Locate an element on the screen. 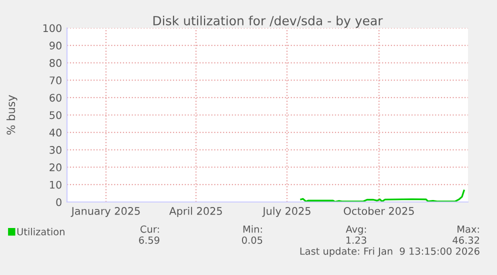  text: Avg: is located at coordinates (356, 230).